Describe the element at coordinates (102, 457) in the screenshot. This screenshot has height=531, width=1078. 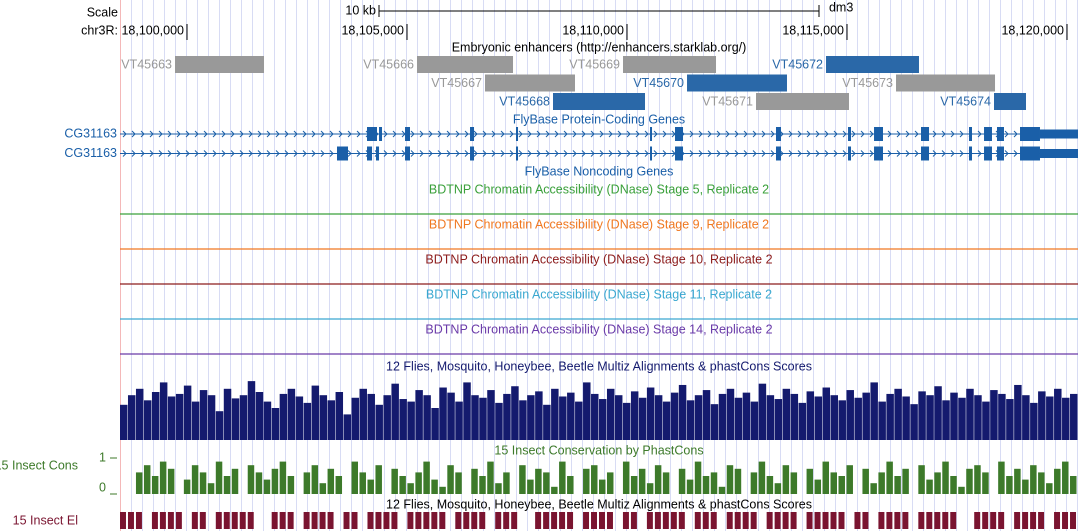
I see `y-tick-label: 1` at that location.